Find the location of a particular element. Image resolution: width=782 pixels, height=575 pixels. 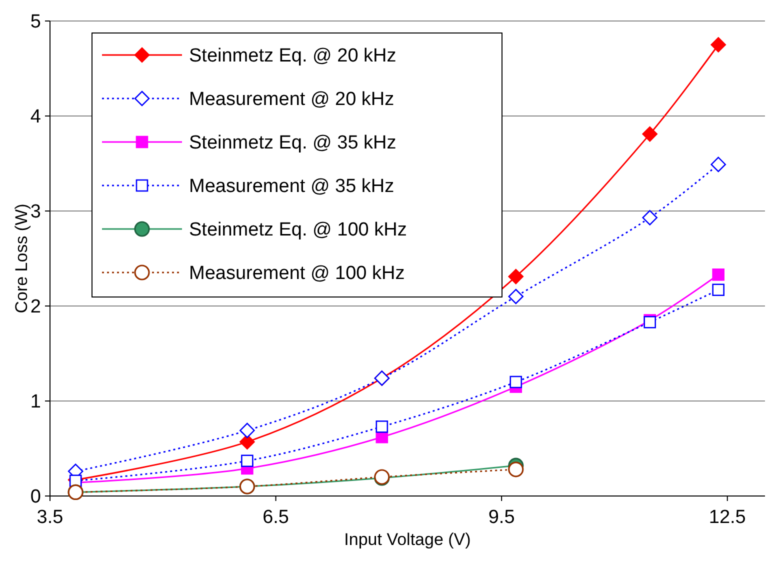

legend-label: Measurement @ 20 kHz is located at coordinates (291, 99).